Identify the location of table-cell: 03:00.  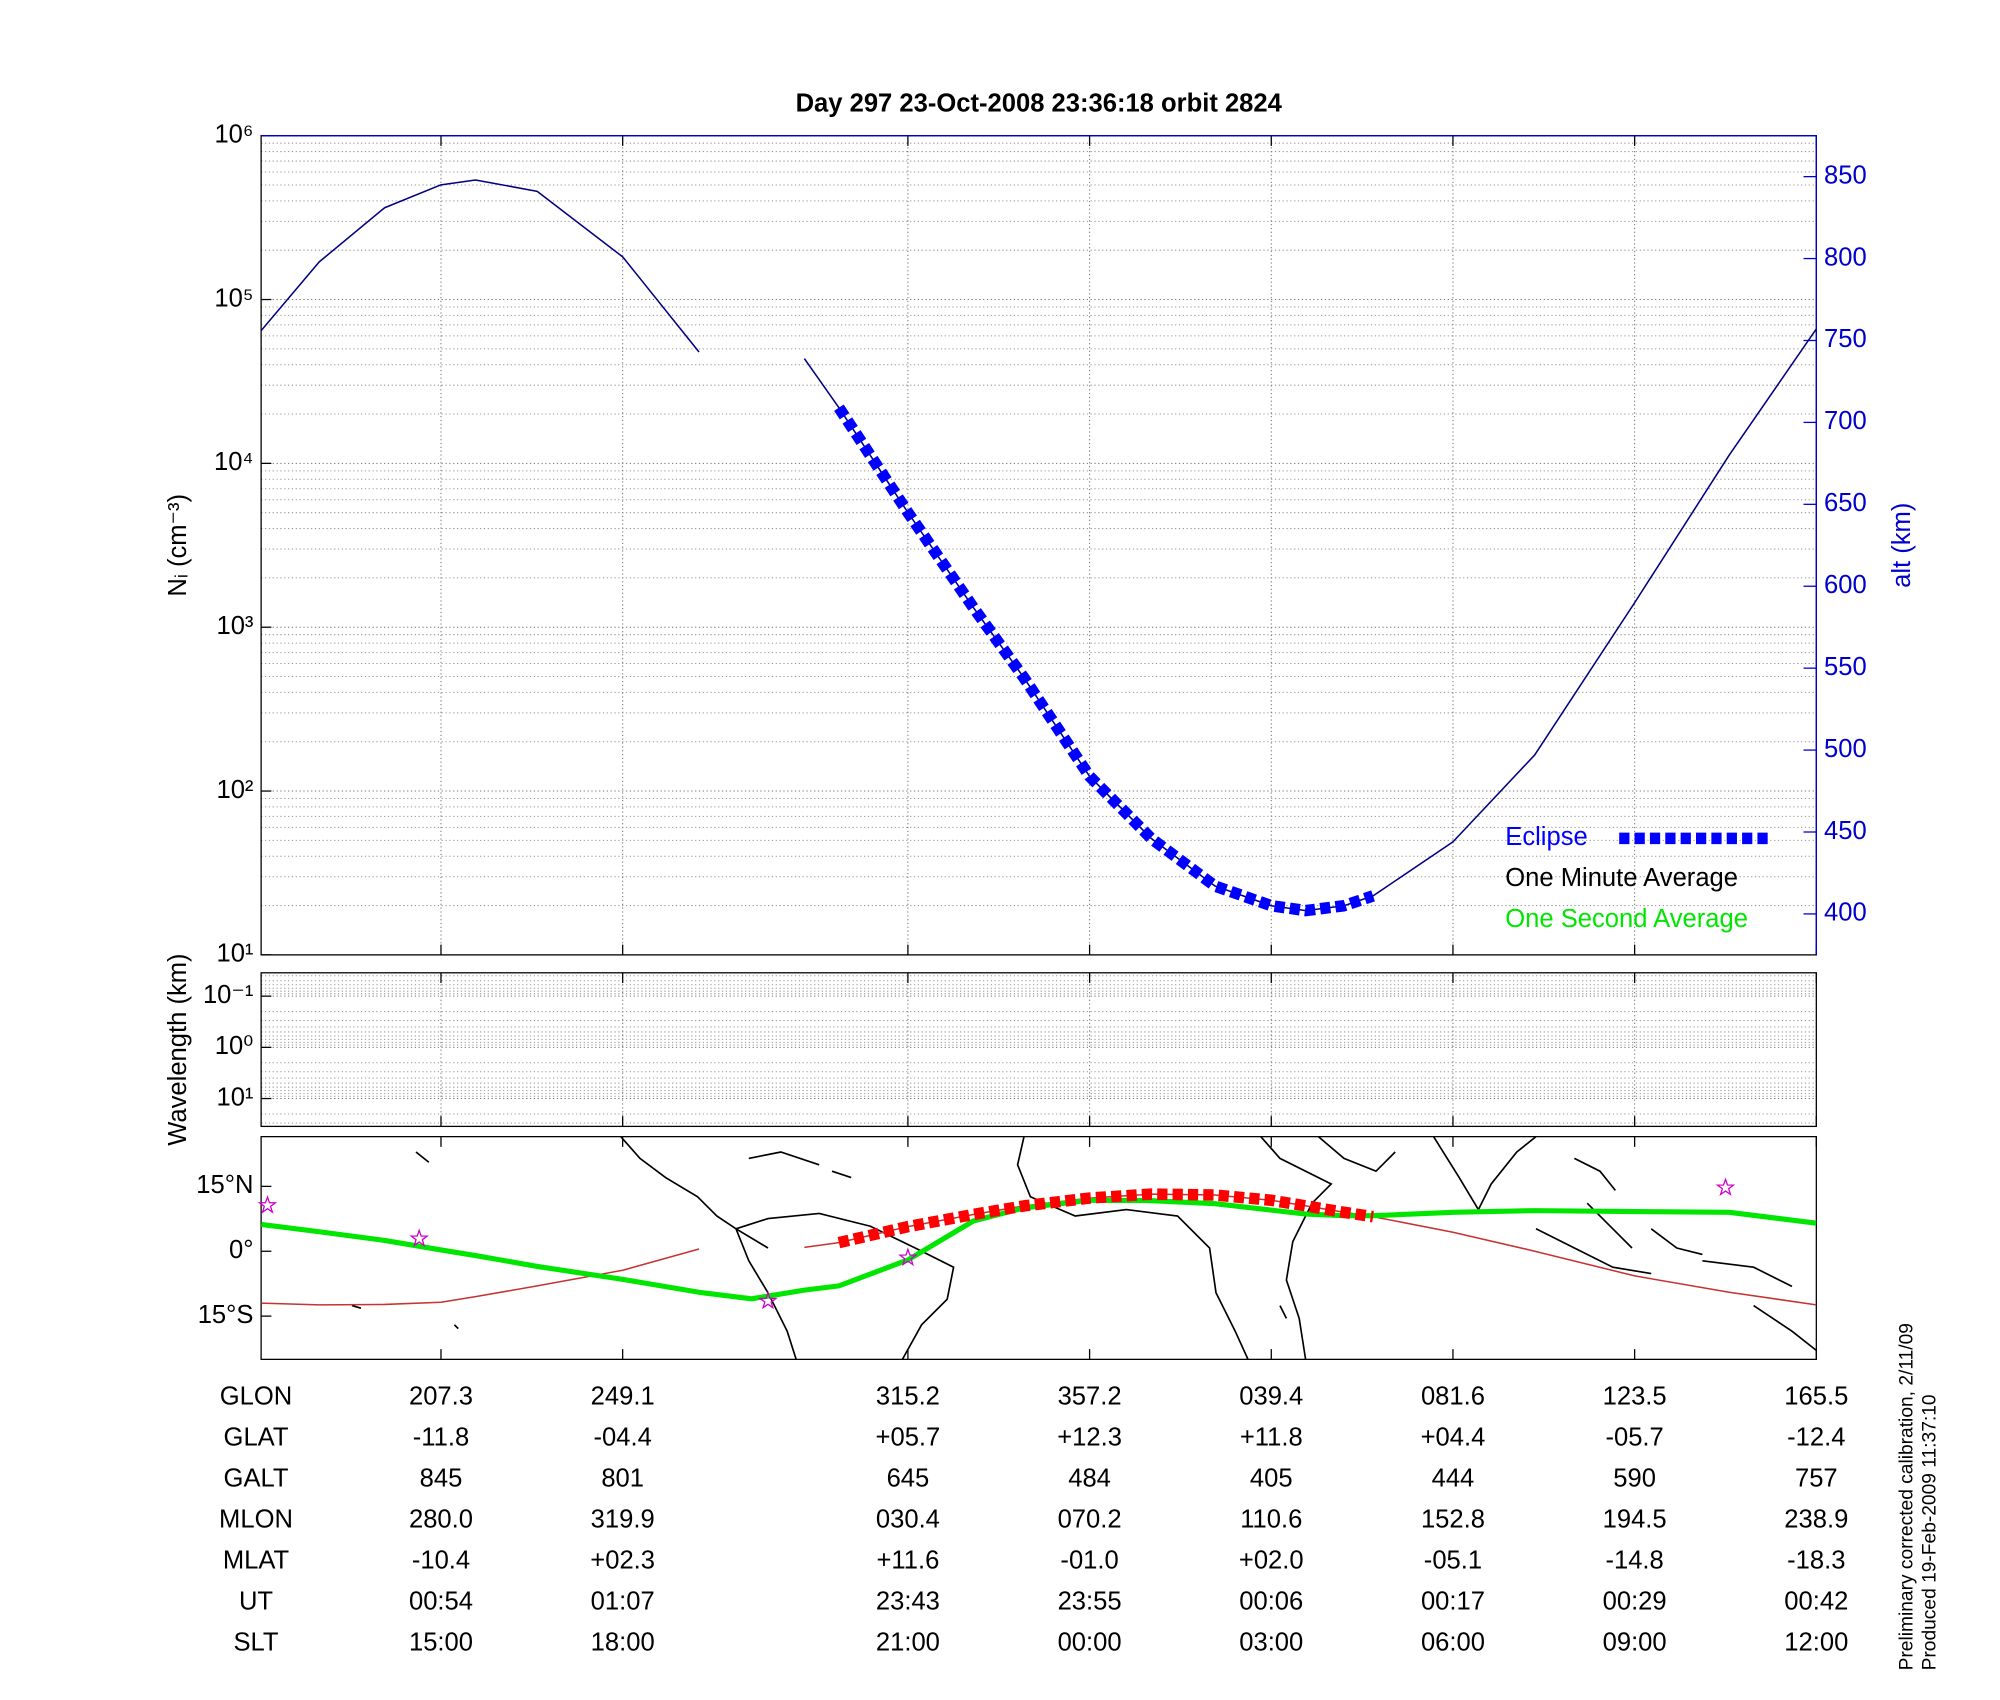
(1271, 1642).